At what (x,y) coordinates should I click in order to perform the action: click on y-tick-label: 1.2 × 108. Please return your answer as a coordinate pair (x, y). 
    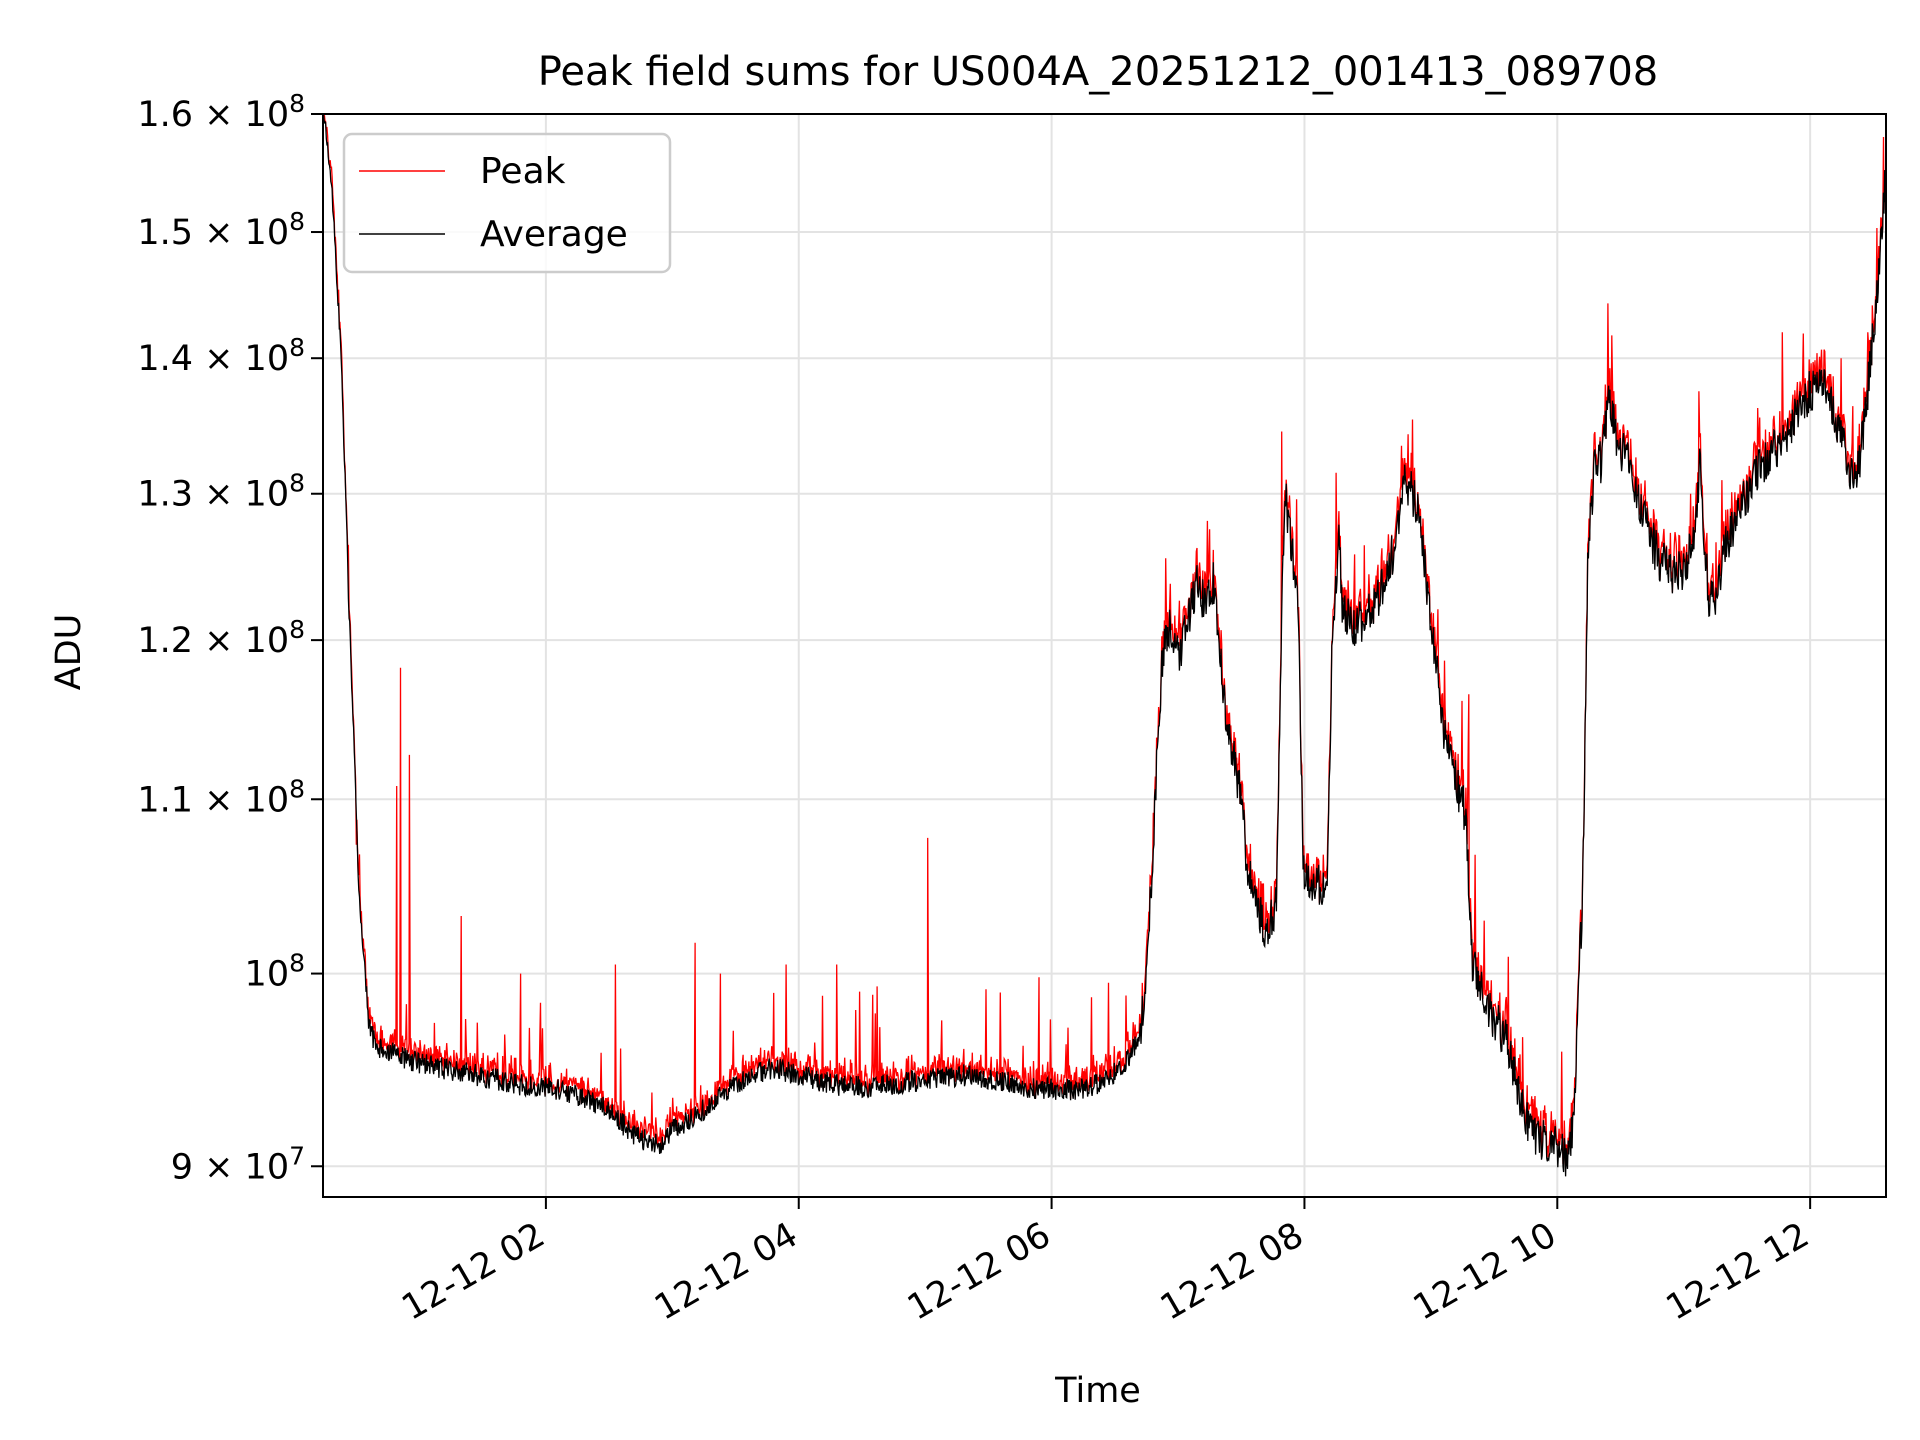
    Looking at the image, I should click on (221, 638).